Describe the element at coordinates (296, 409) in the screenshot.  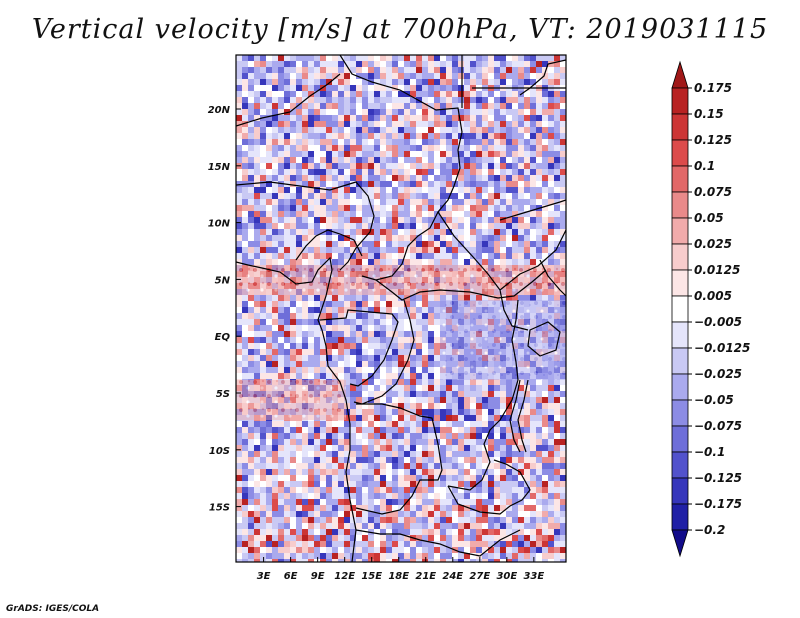
I see `coastline-west` at that location.